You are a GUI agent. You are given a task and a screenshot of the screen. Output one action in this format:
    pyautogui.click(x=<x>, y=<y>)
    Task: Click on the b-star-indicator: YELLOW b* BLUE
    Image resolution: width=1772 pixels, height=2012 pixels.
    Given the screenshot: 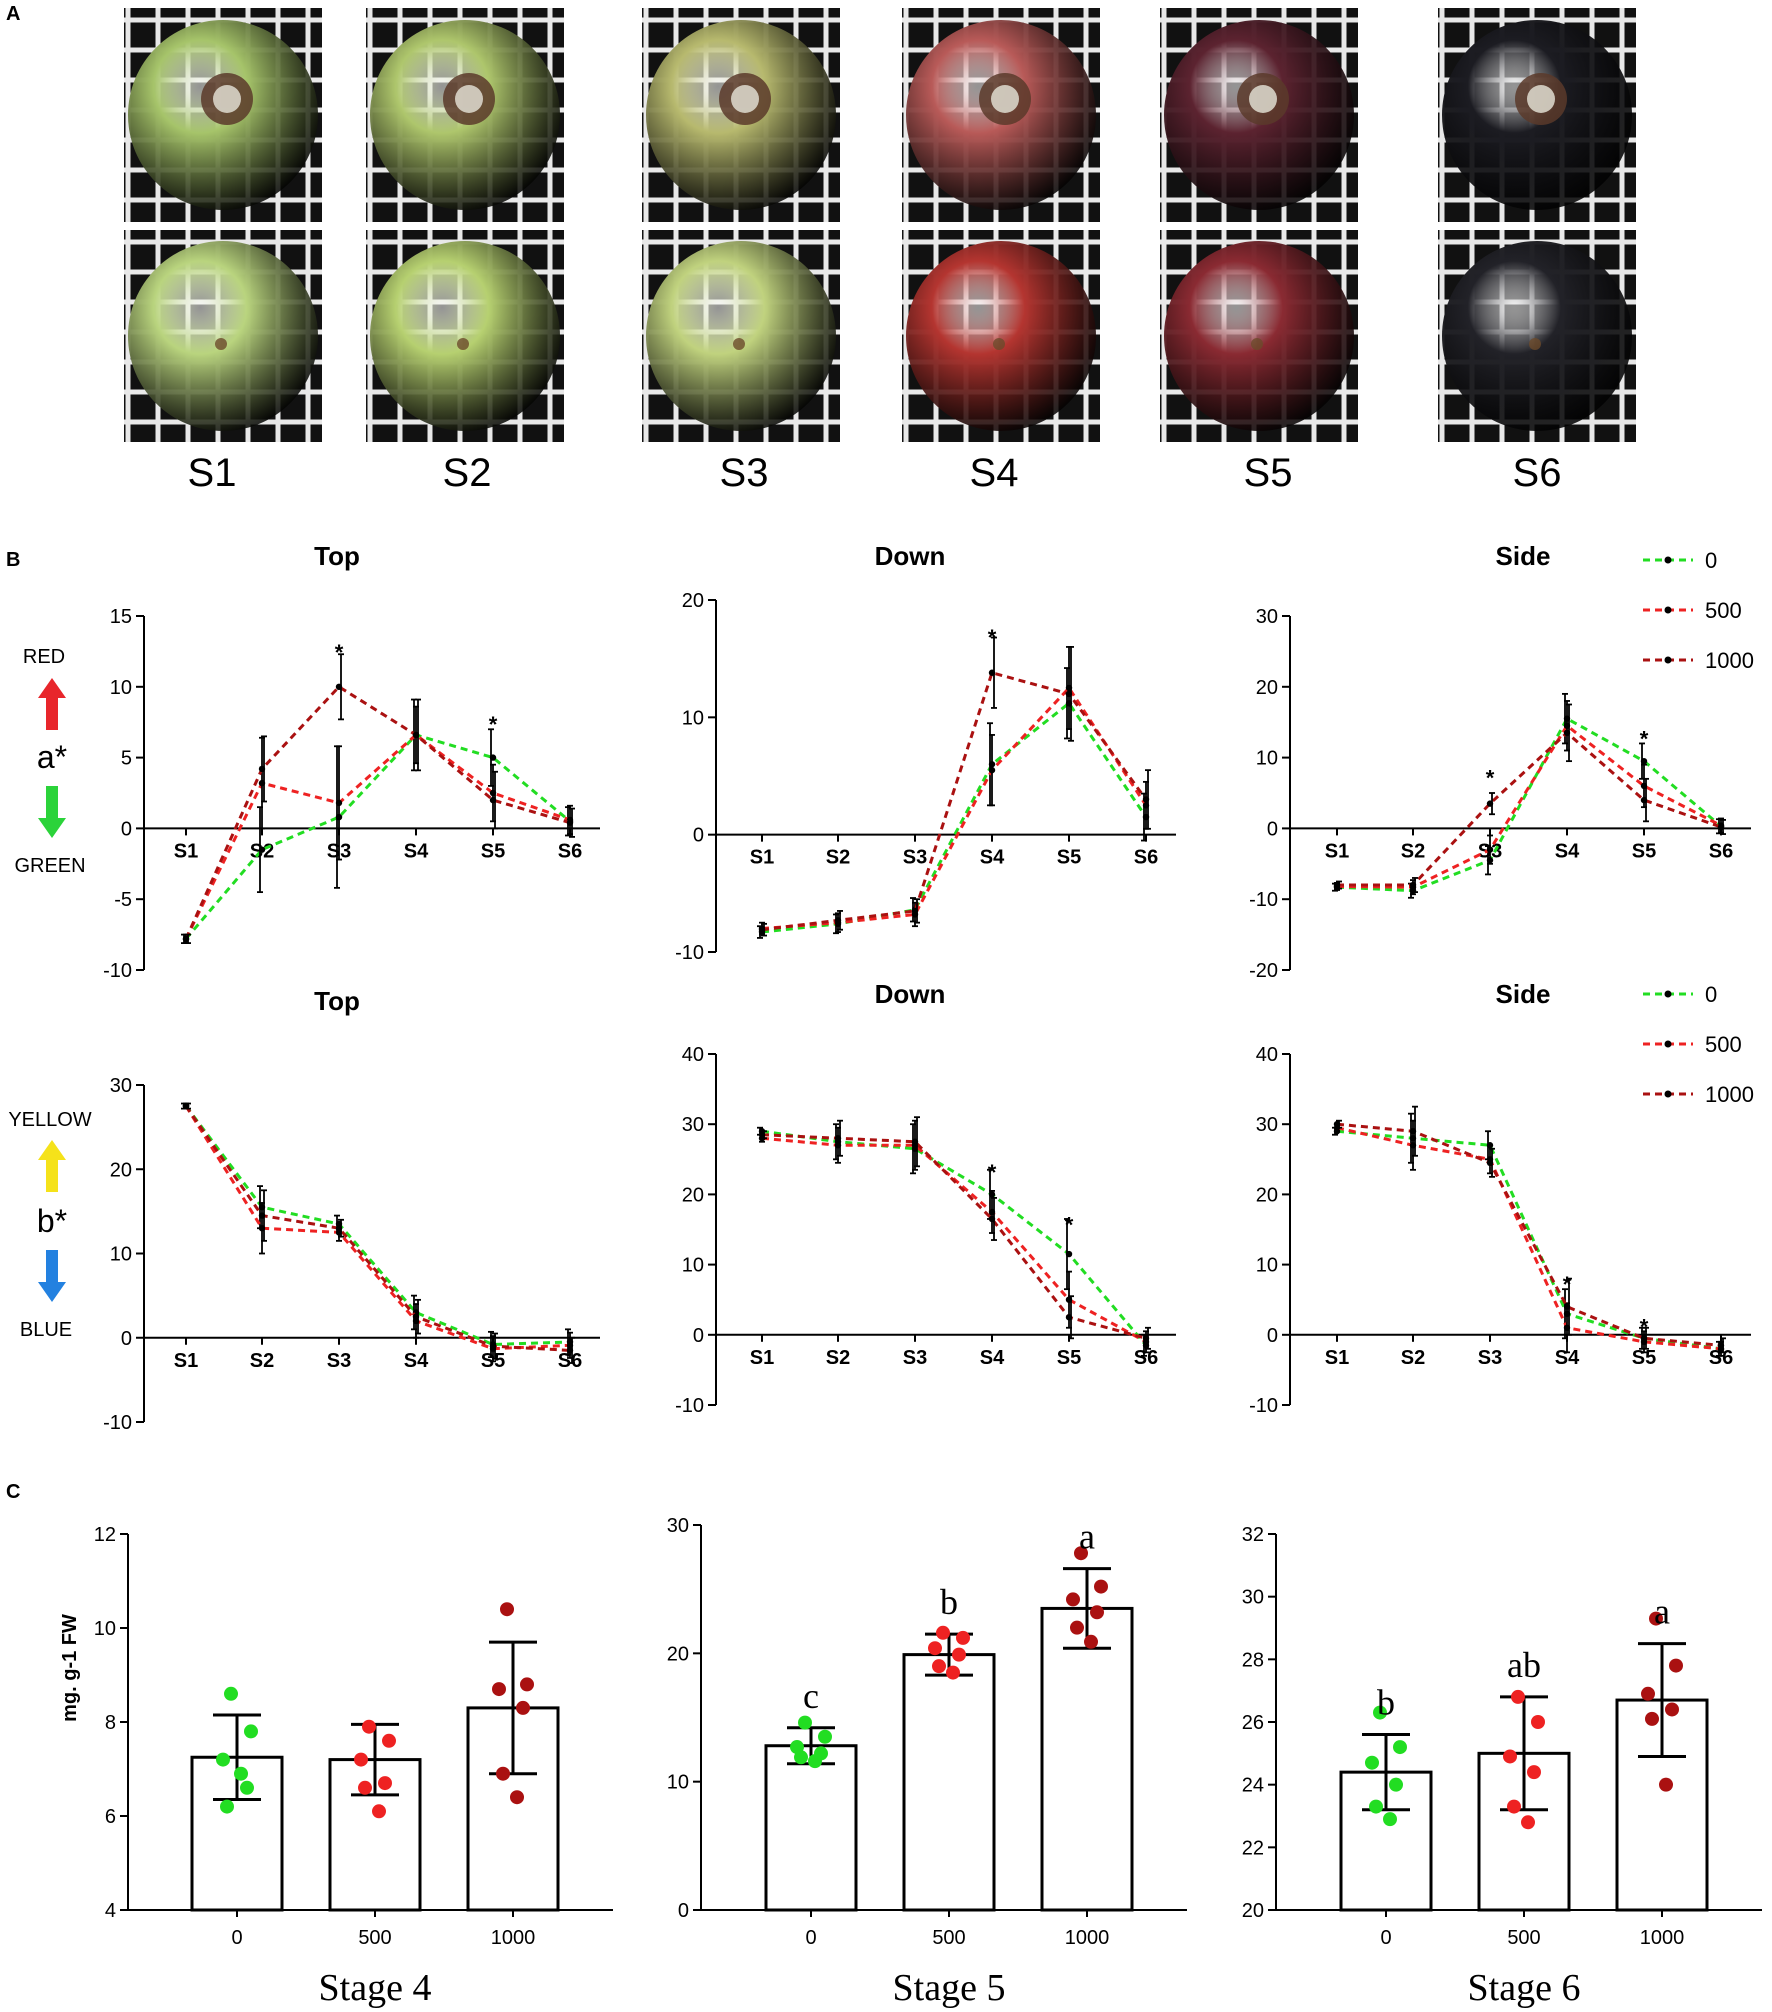 What is the action you would take?
    pyautogui.click(x=49, y=1225)
    